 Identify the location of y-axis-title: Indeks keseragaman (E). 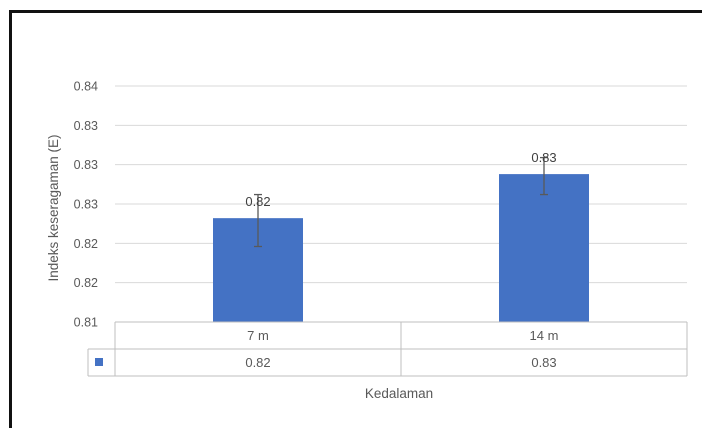
(53, 207).